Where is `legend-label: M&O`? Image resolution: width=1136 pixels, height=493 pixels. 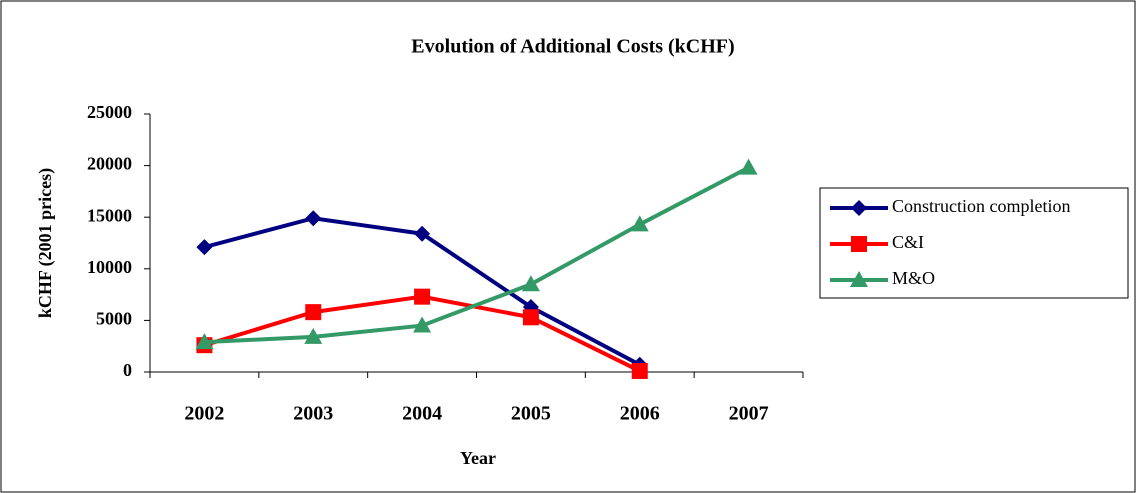
legend-label: M&O is located at coordinates (913, 278).